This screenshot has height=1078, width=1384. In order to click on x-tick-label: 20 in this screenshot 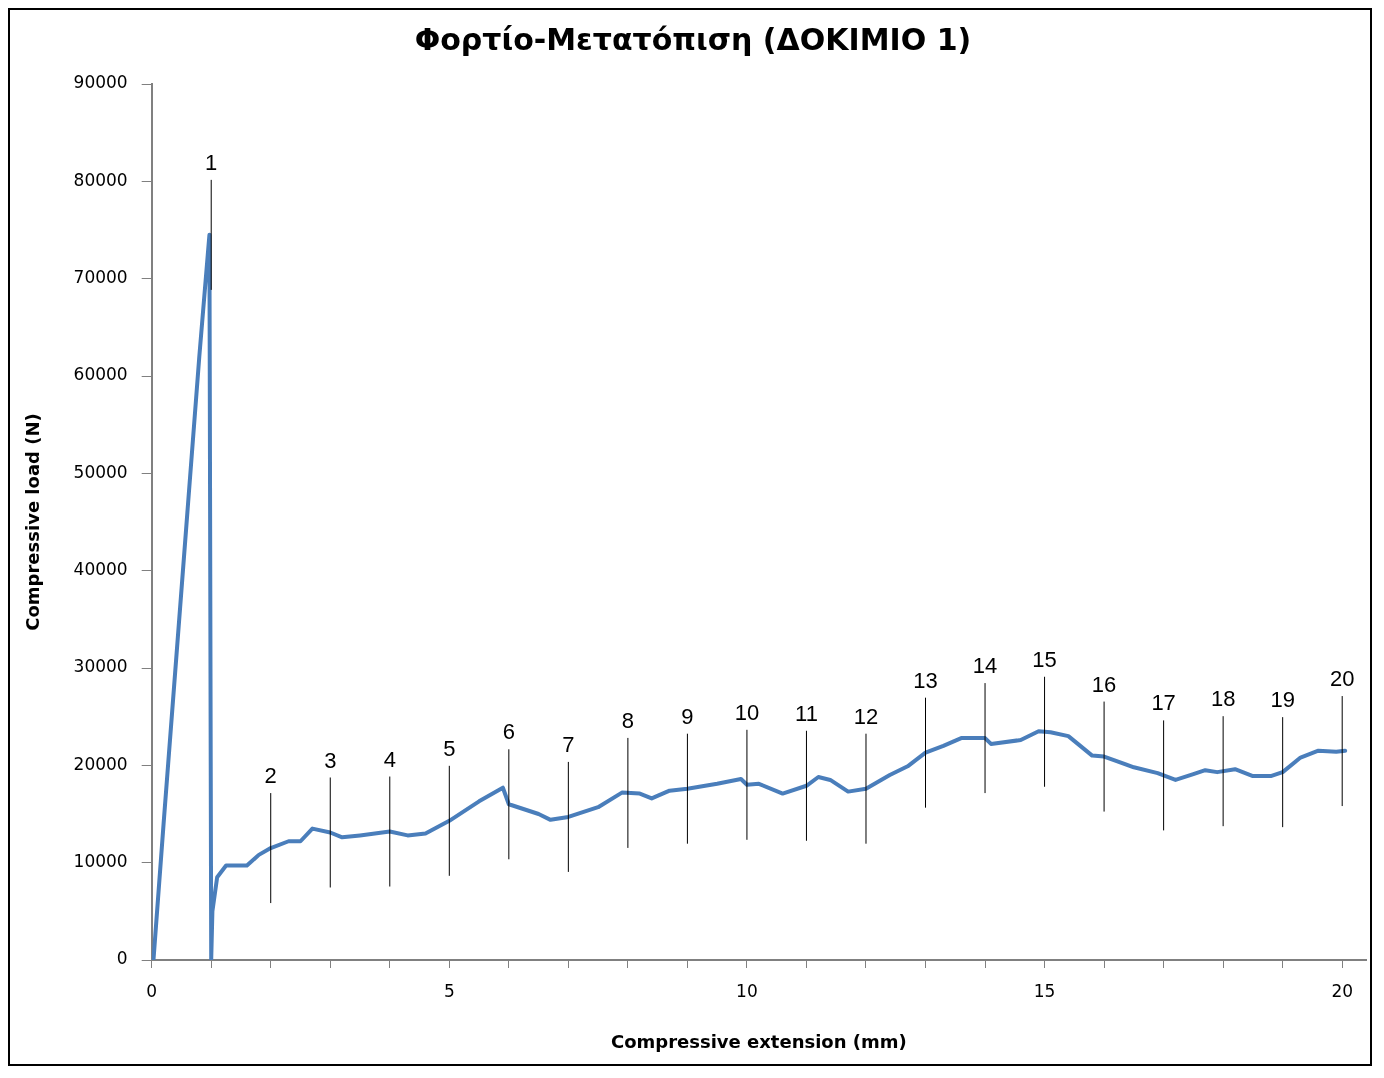, I will do `click(1342, 990)`.